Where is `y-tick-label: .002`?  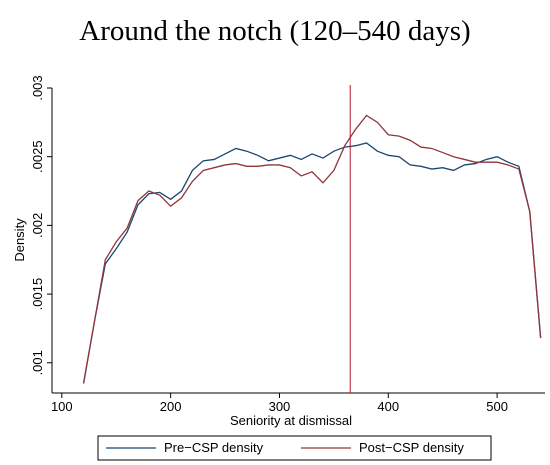
y-tick-label: .002 is located at coordinates (37, 225).